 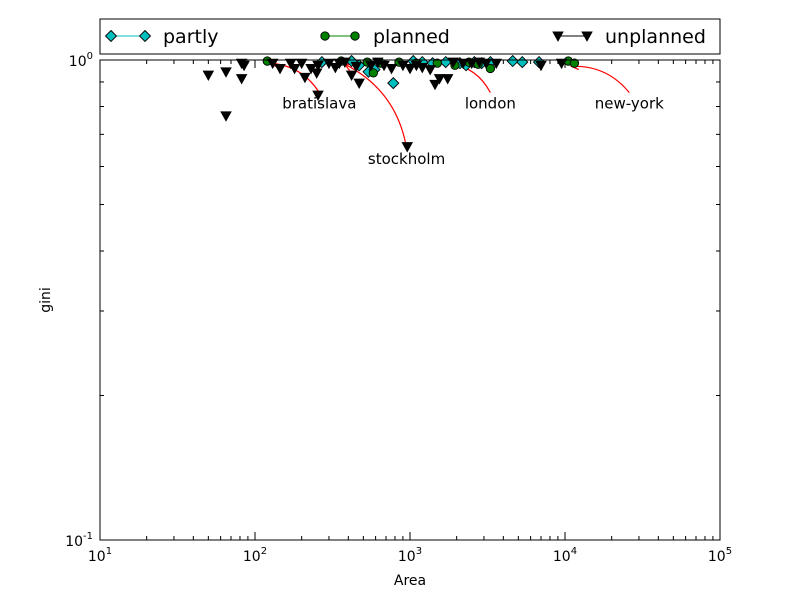 I want to click on x-axis-tick-labels: 10¹ 10² 10³ 10⁴ 10⁵, so click(x=410, y=555).